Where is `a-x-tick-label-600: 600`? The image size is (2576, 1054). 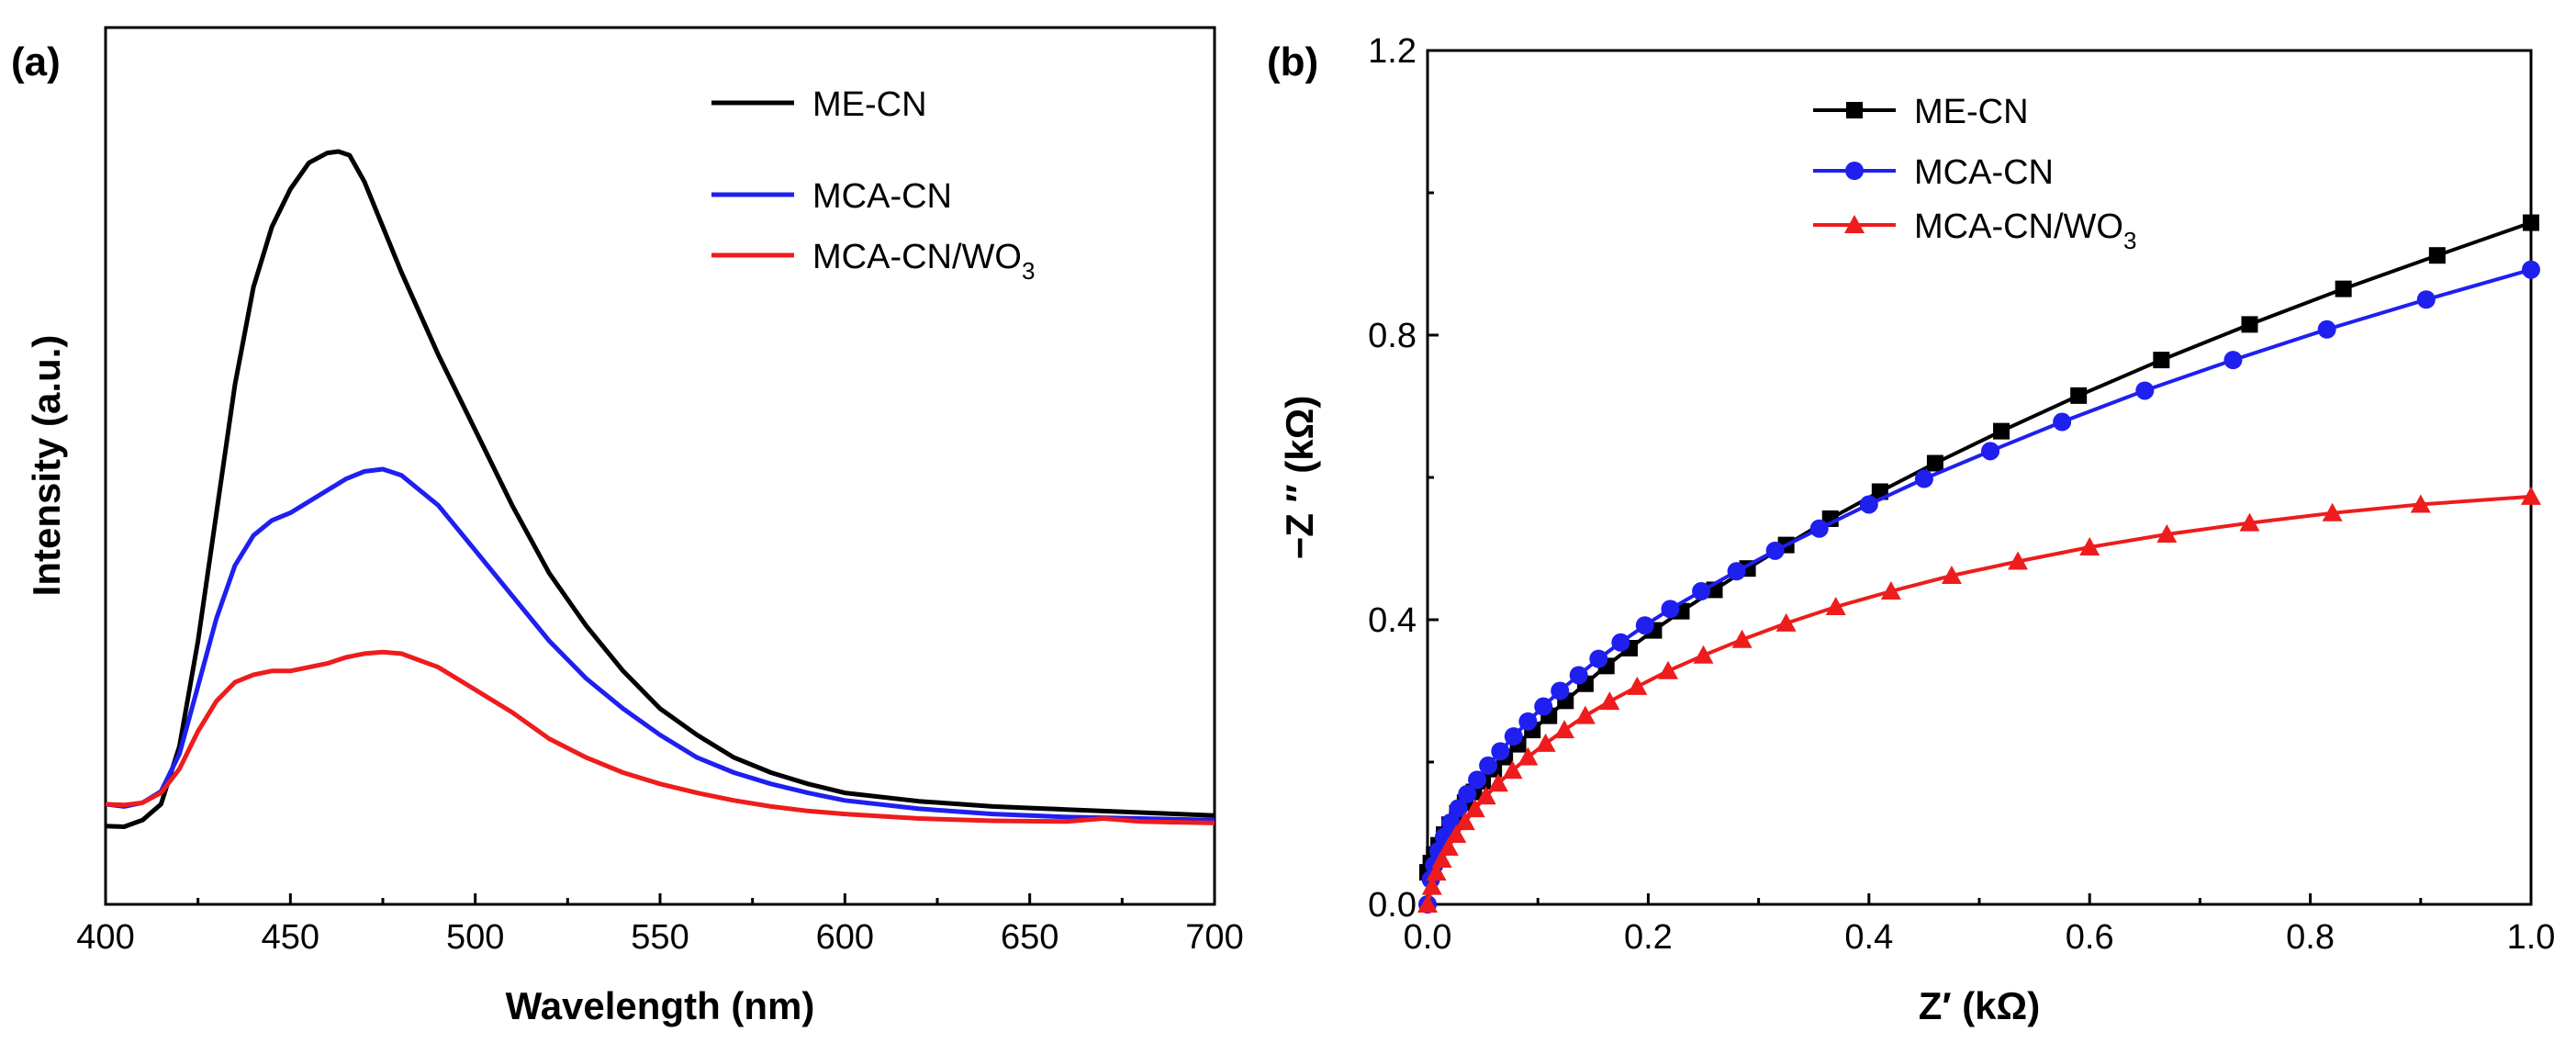 a-x-tick-label-600: 600 is located at coordinates (845, 937).